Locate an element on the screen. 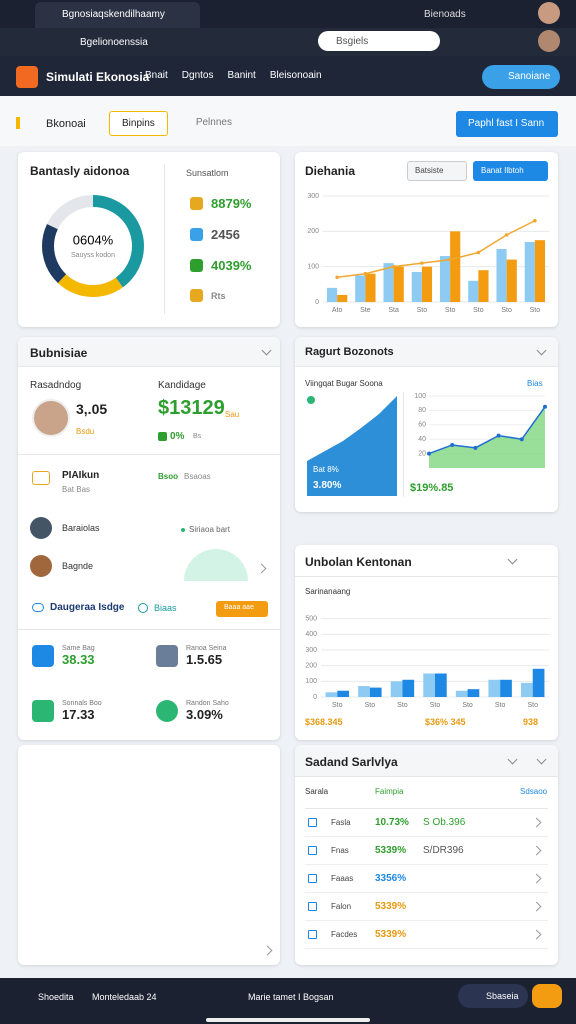  card-title: Unbolan Kentonan is located at coordinates (358, 562).